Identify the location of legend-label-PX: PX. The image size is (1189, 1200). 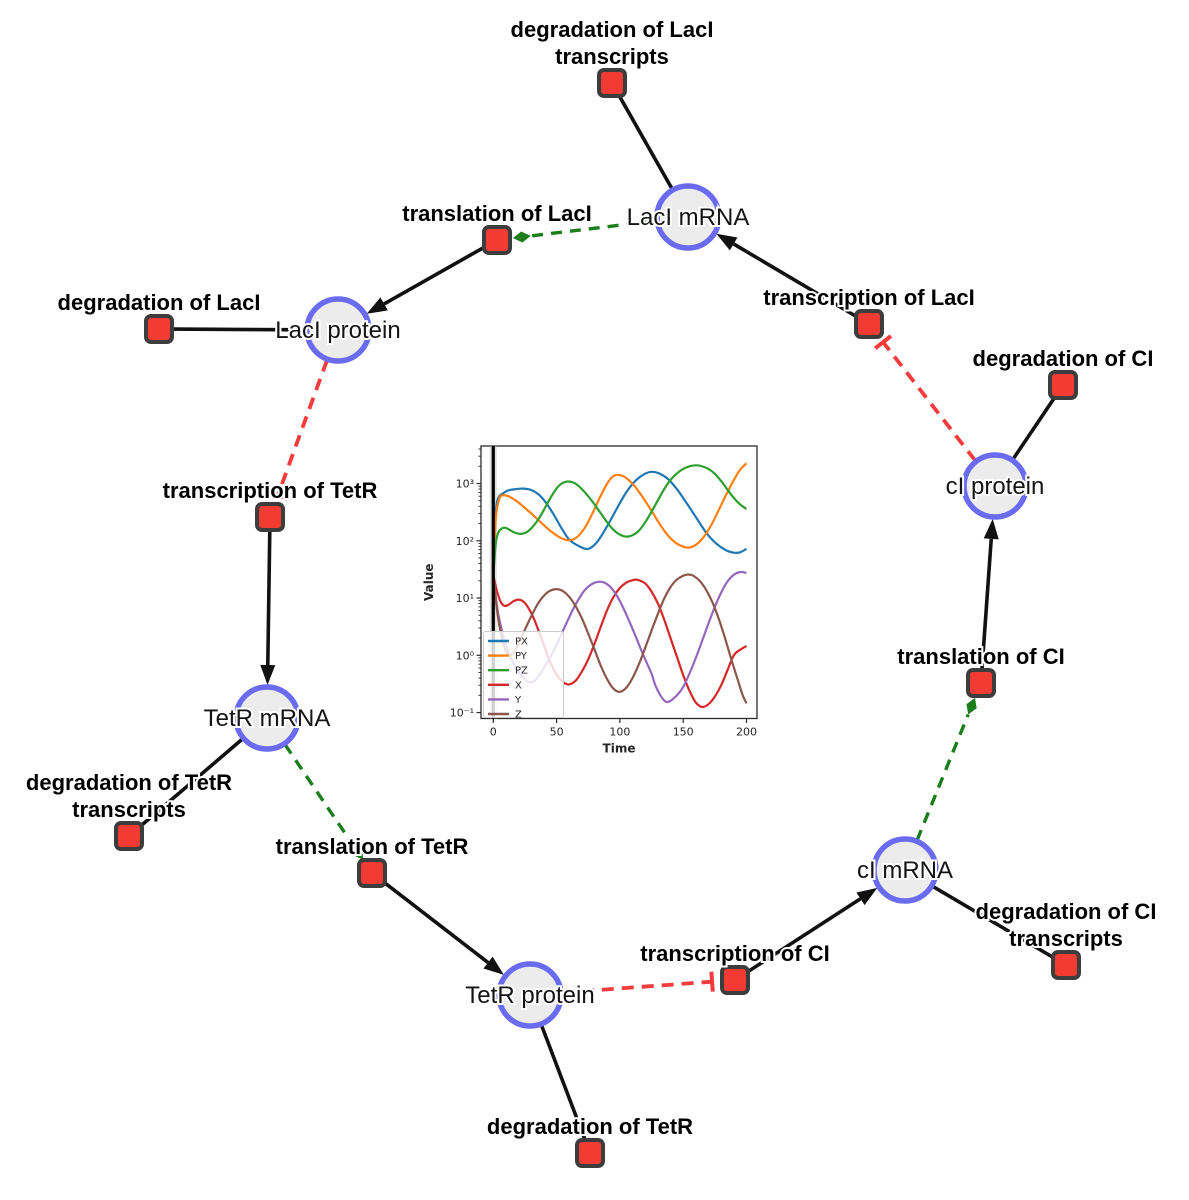
(521, 642).